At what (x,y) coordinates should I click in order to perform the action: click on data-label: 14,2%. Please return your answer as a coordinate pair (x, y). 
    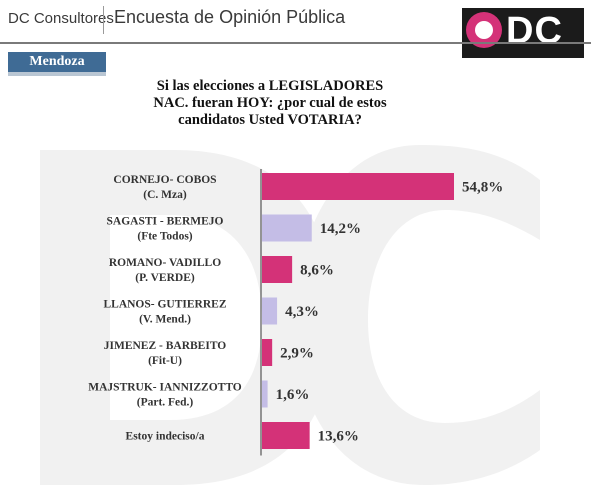
    Looking at the image, I should click on (340, 229).